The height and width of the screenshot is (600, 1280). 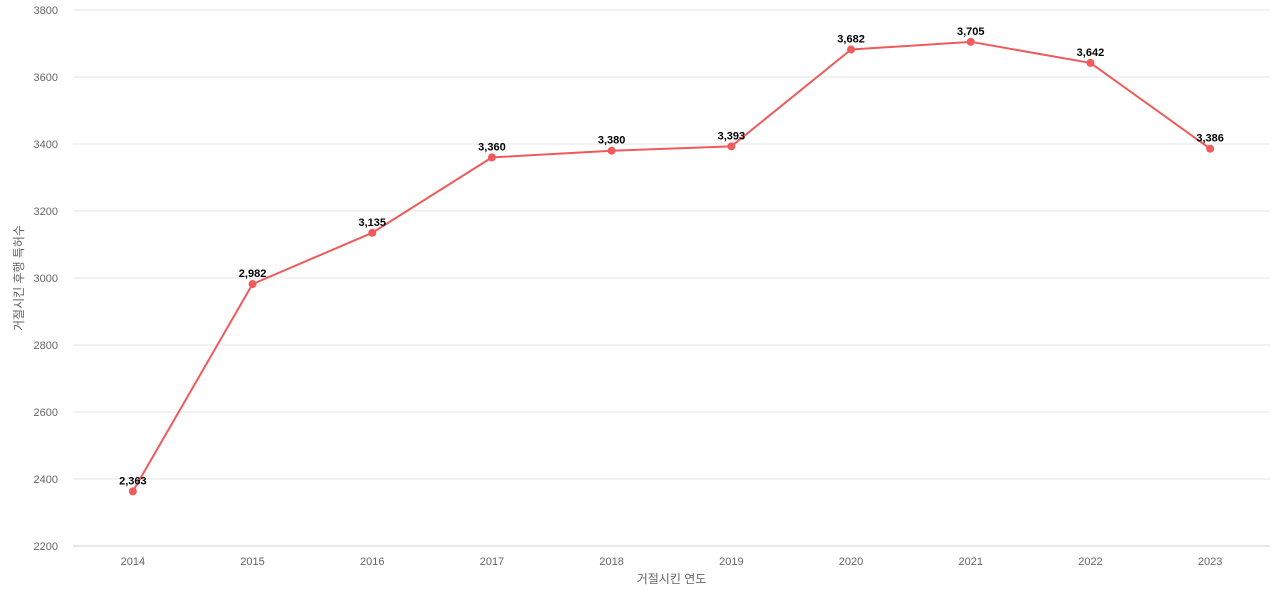 What do you see at coordinates (133, 562) in the screenshot?
I see `x-tick-label: 2014` at bounding box center [133, 562].